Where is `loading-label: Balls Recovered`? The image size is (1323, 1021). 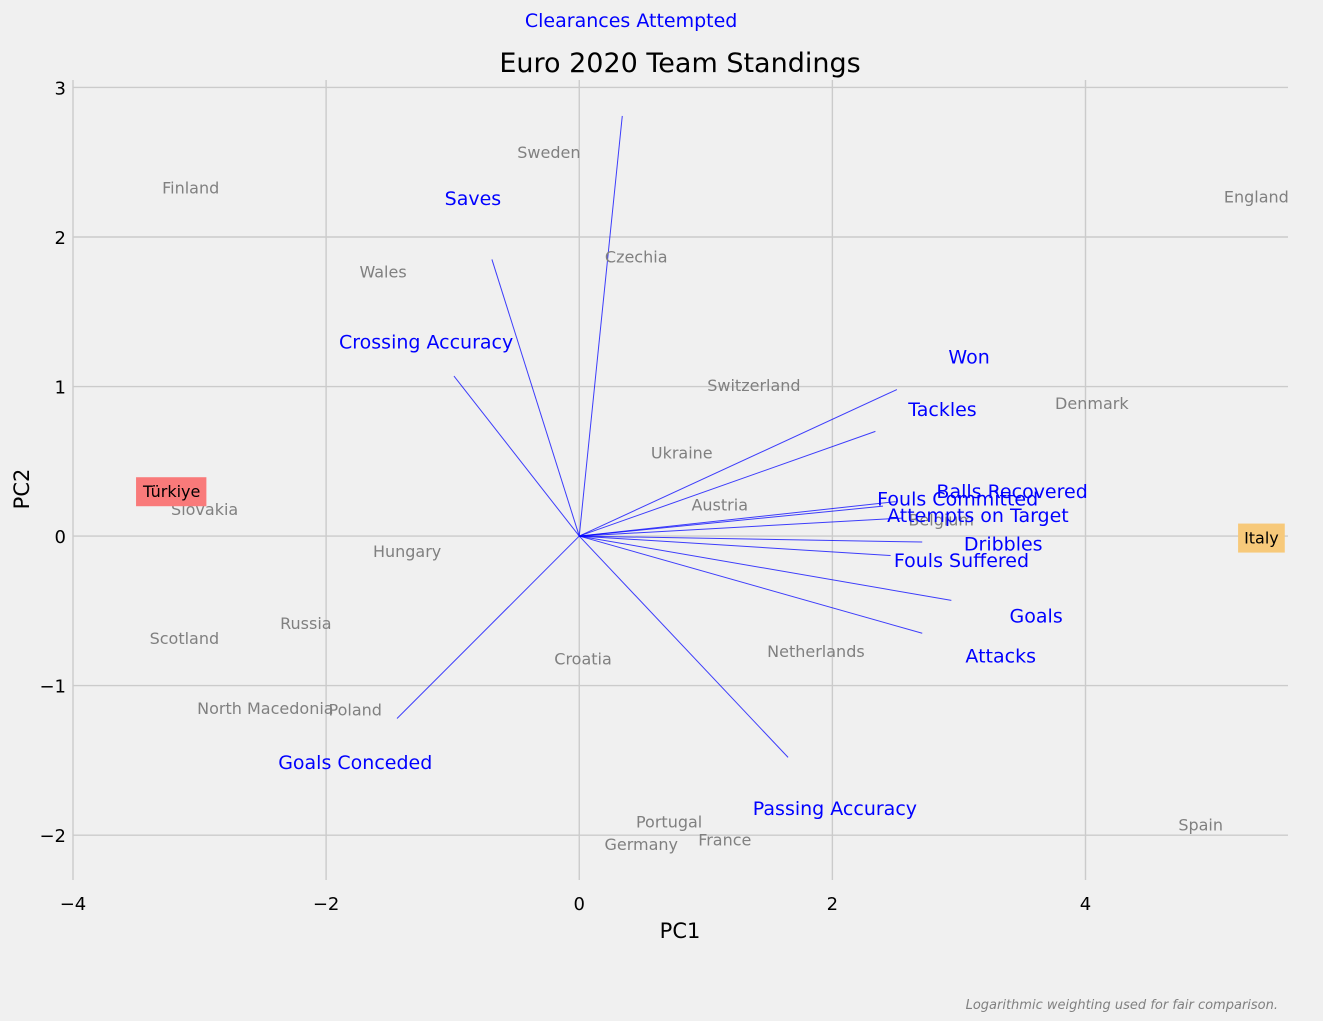
loading-label: Balls Recovered is located at coordinates (1011, 492).